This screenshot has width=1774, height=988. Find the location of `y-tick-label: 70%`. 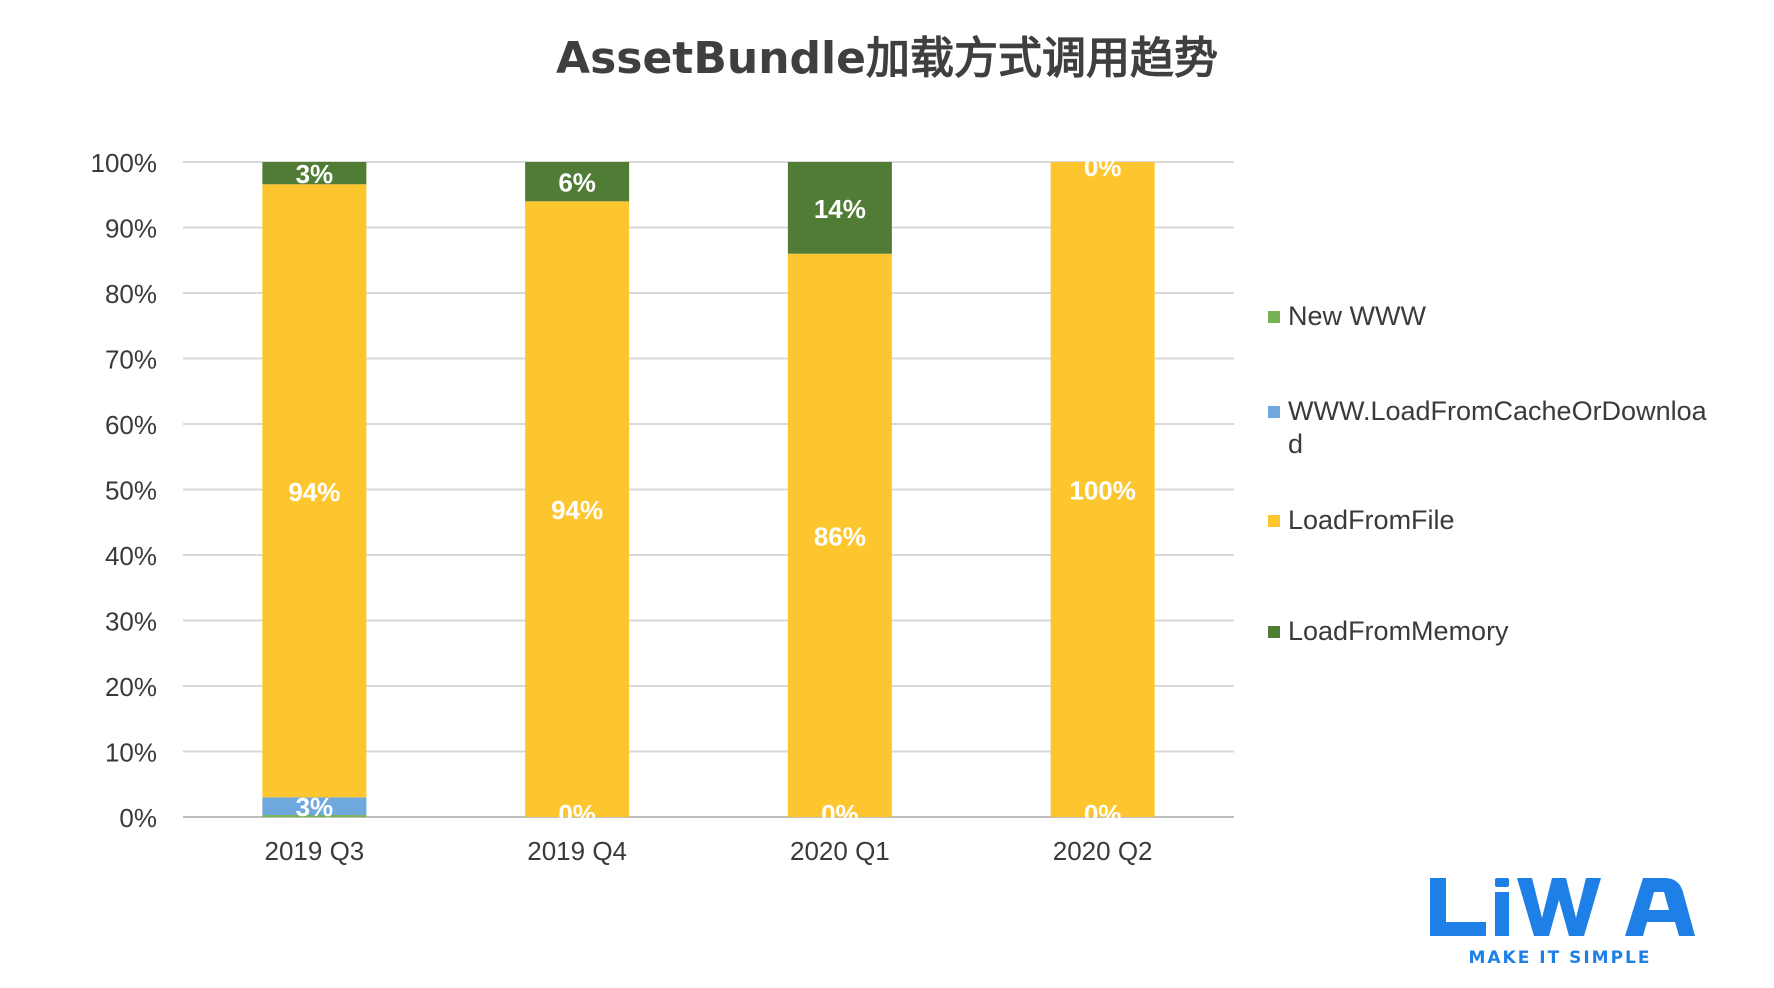

y-tick-label: 70% is located at coordinates (131, 360).